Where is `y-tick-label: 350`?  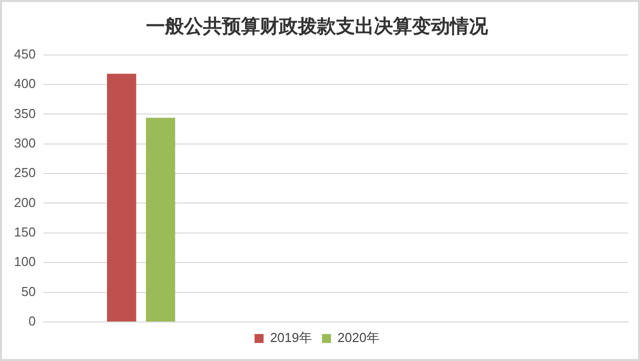 y-tick-label: 350 is located at coordinates (25, 113).